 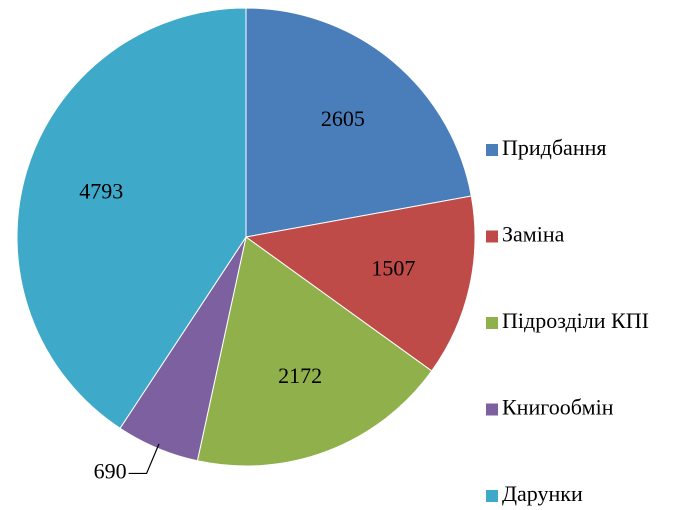 What do you see at coordinates (533, 234) in the screenshot?
I see `legend-label: Заміна` at bounding box center [533, 234].